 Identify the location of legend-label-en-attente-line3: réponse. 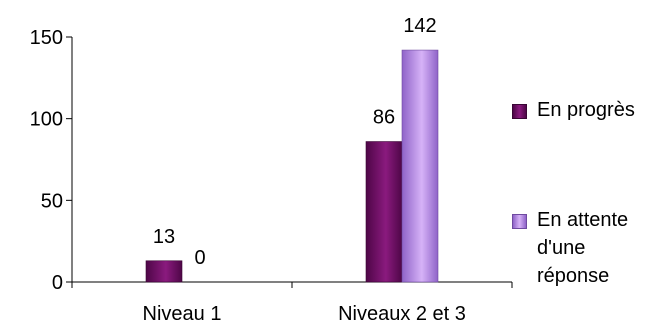
(573, 276).